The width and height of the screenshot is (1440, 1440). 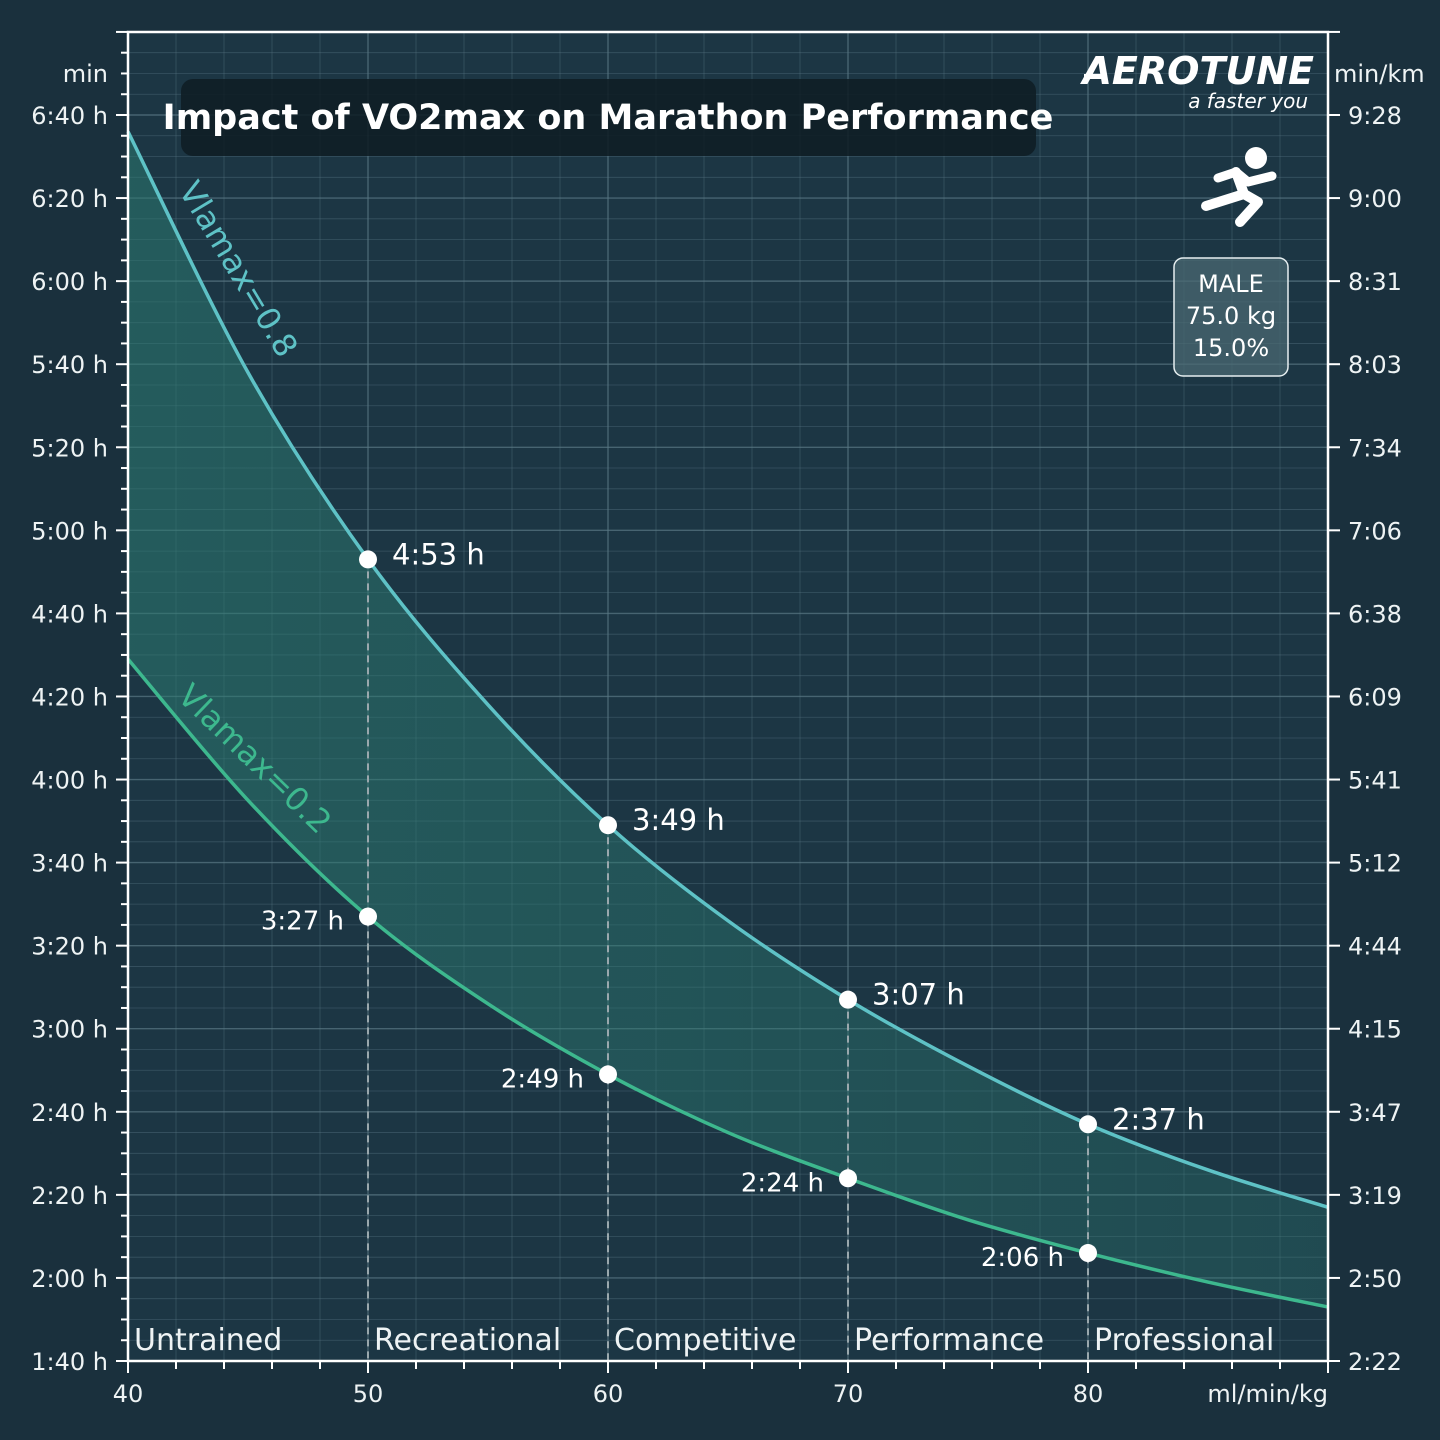 I want to click on y-tick-label-left: 6:00 h, so click(x=69, y=282).